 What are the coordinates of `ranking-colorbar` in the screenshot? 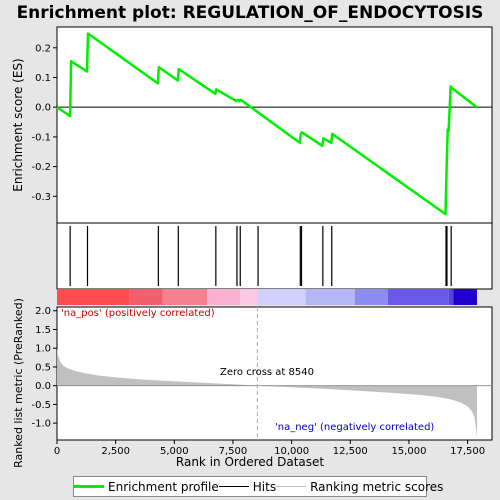 It's located at (267, 297).